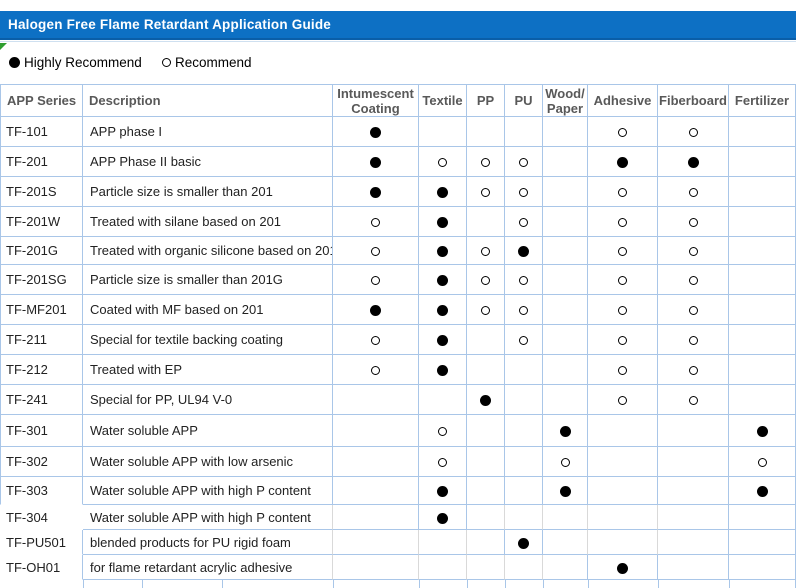 The image size is (796, 588). I want to click on table-row: TF-212 Treated with EP, so click(398, 370).